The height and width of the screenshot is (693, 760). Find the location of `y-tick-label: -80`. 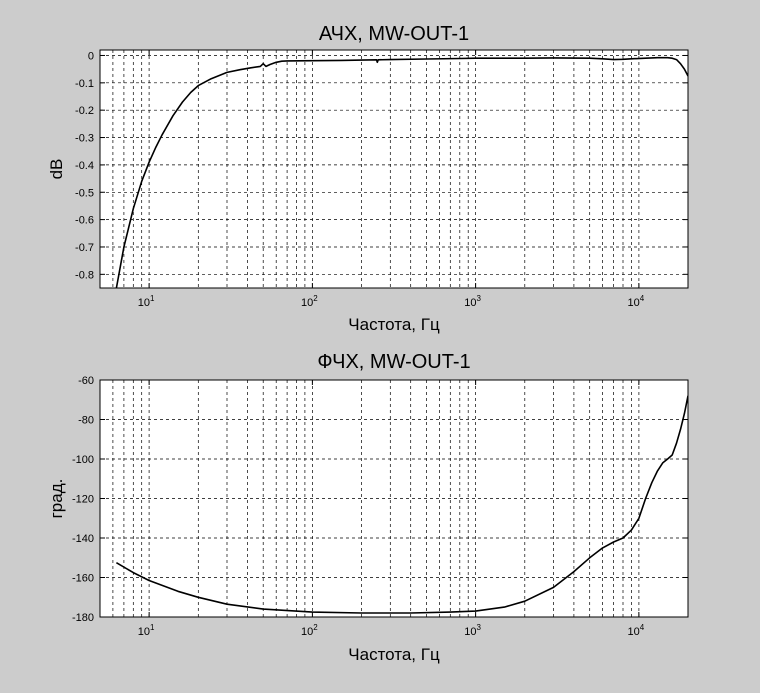

y-tick-label: -80 is located at coordinates (86, 421).